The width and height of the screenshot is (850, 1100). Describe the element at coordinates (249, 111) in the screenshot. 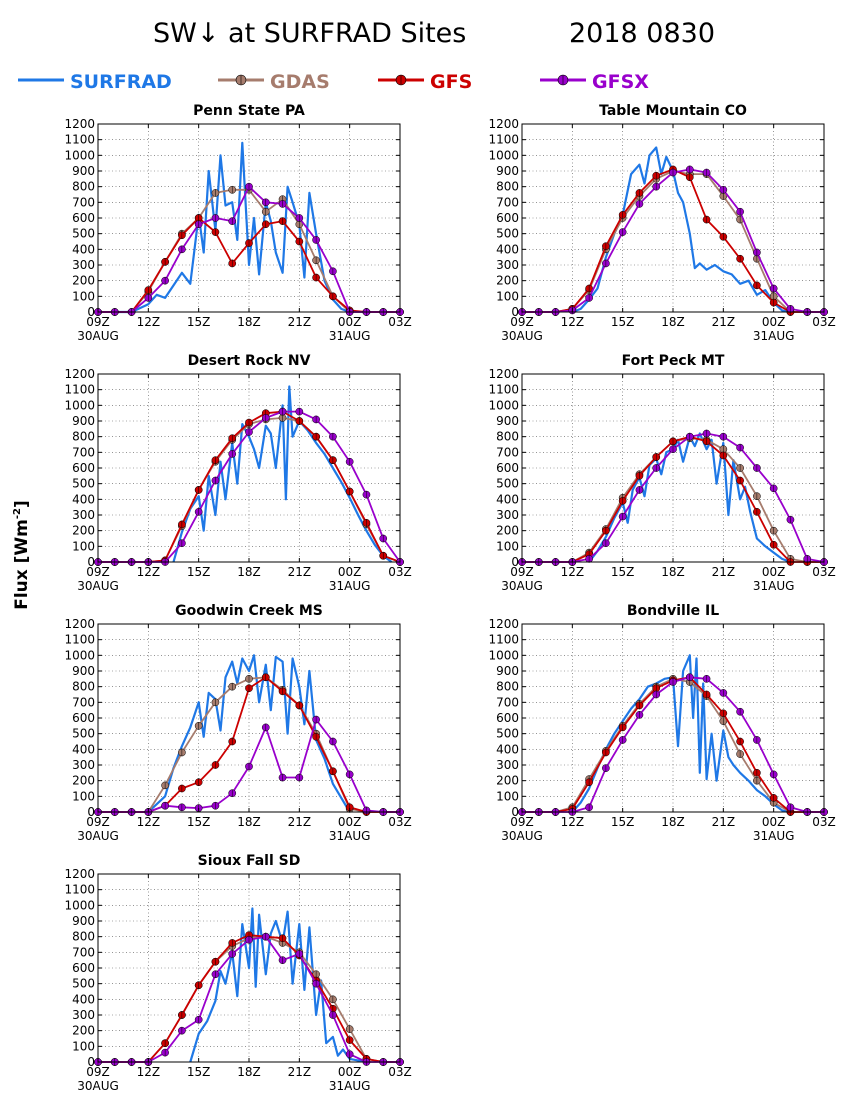

I see `panel-title: Penn State PA` at that location.